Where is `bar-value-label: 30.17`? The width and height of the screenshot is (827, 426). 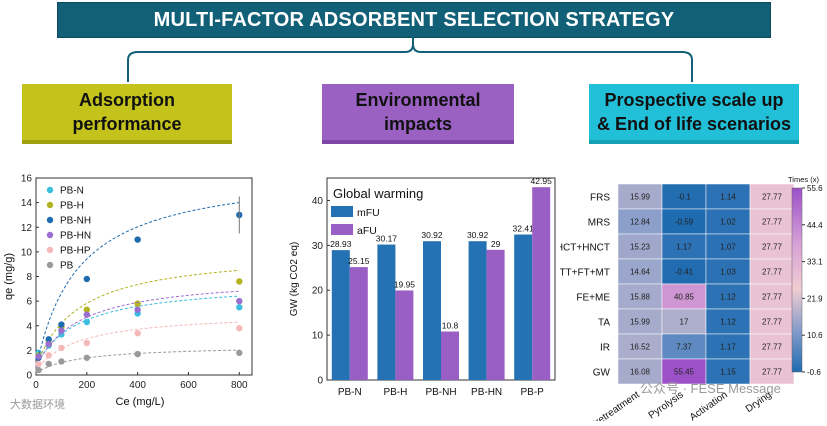
bar-value-label: 30.17 is located at coordinates (387, 239).